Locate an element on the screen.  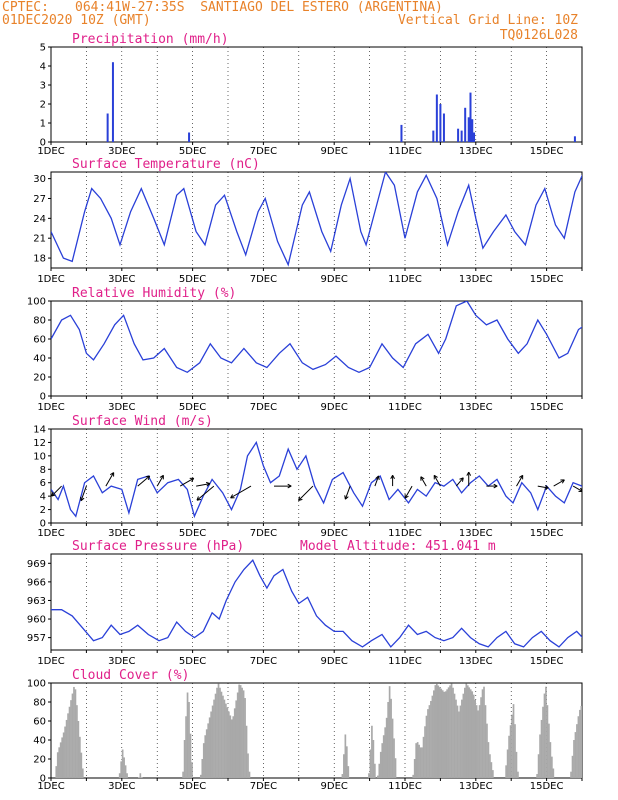
wind-frame is located at coordinates (316, 476).